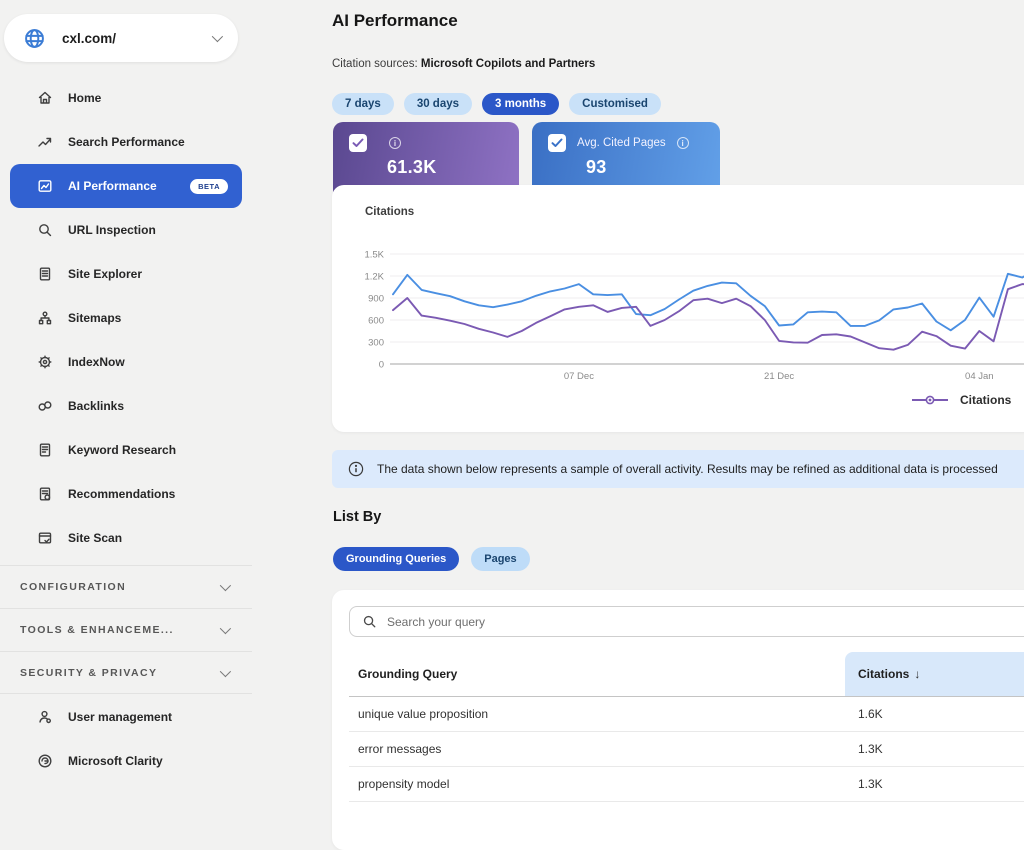 The height and width of the screenshot is (850, 1024). What do you see at coordinates (412, 167) in the screenshot?
I see `citations-total: 61.3K` at bounding box center [412, 167].